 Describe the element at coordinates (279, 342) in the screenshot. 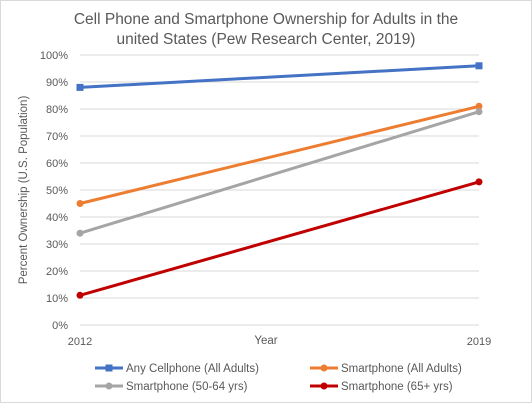

I see `x-axis-ticks: 2012 2019` at that location.